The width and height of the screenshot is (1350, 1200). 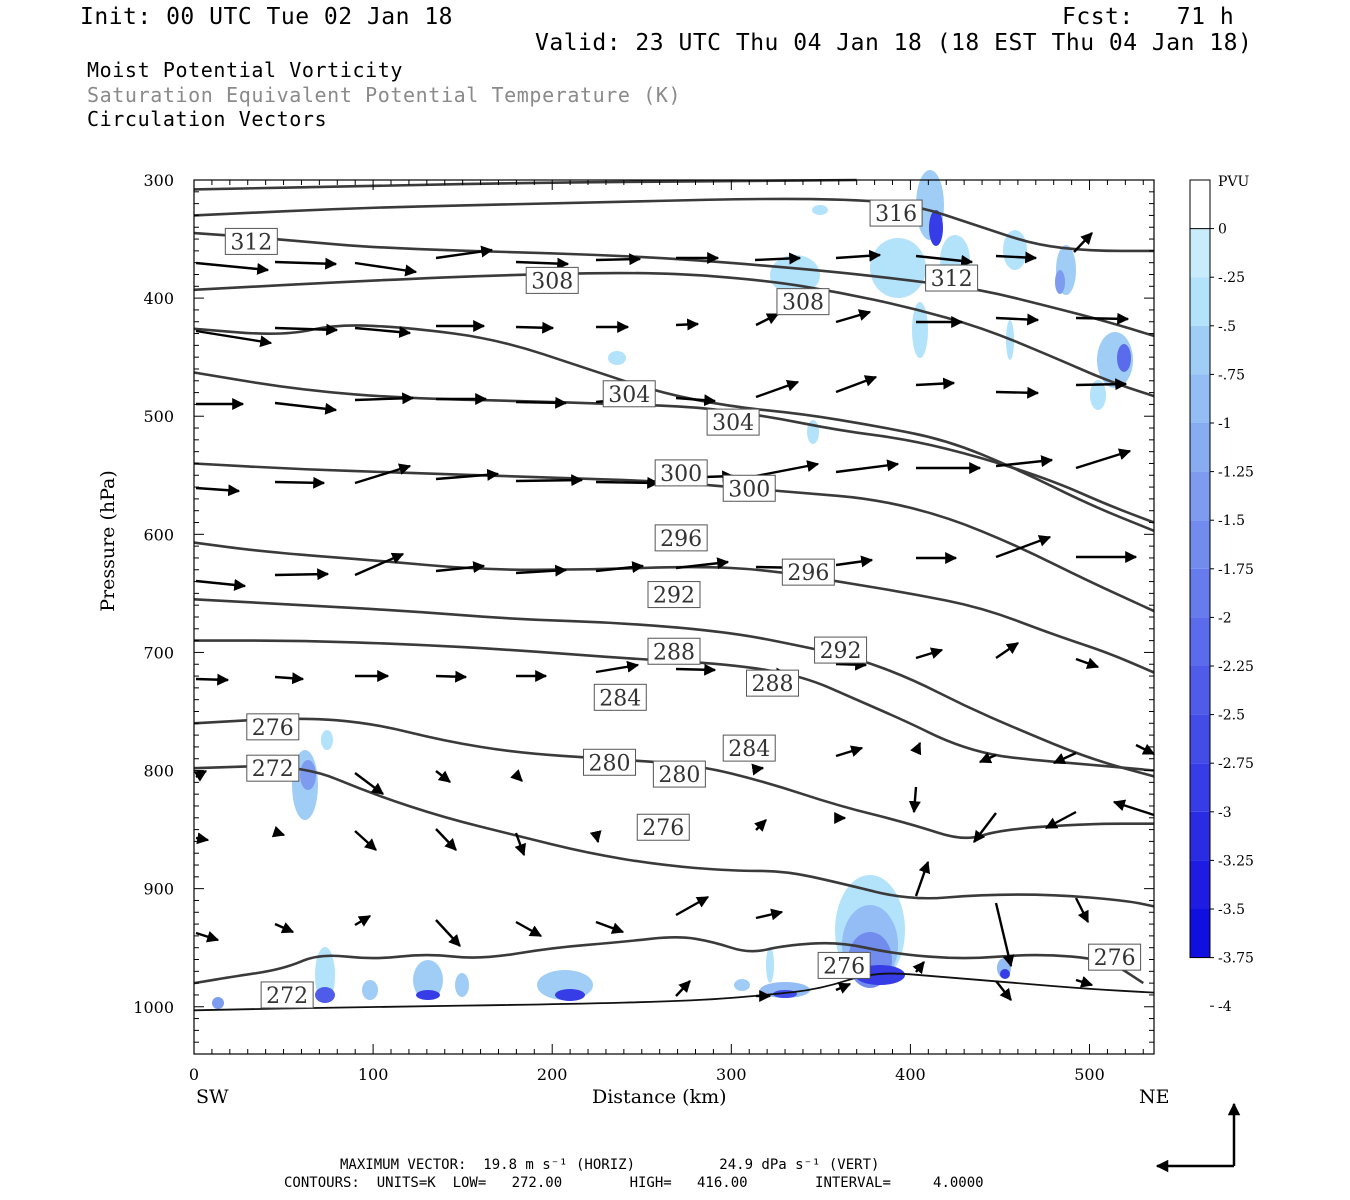 I want to click on colorbar-label: -.25, so click(x=1231, y=278).